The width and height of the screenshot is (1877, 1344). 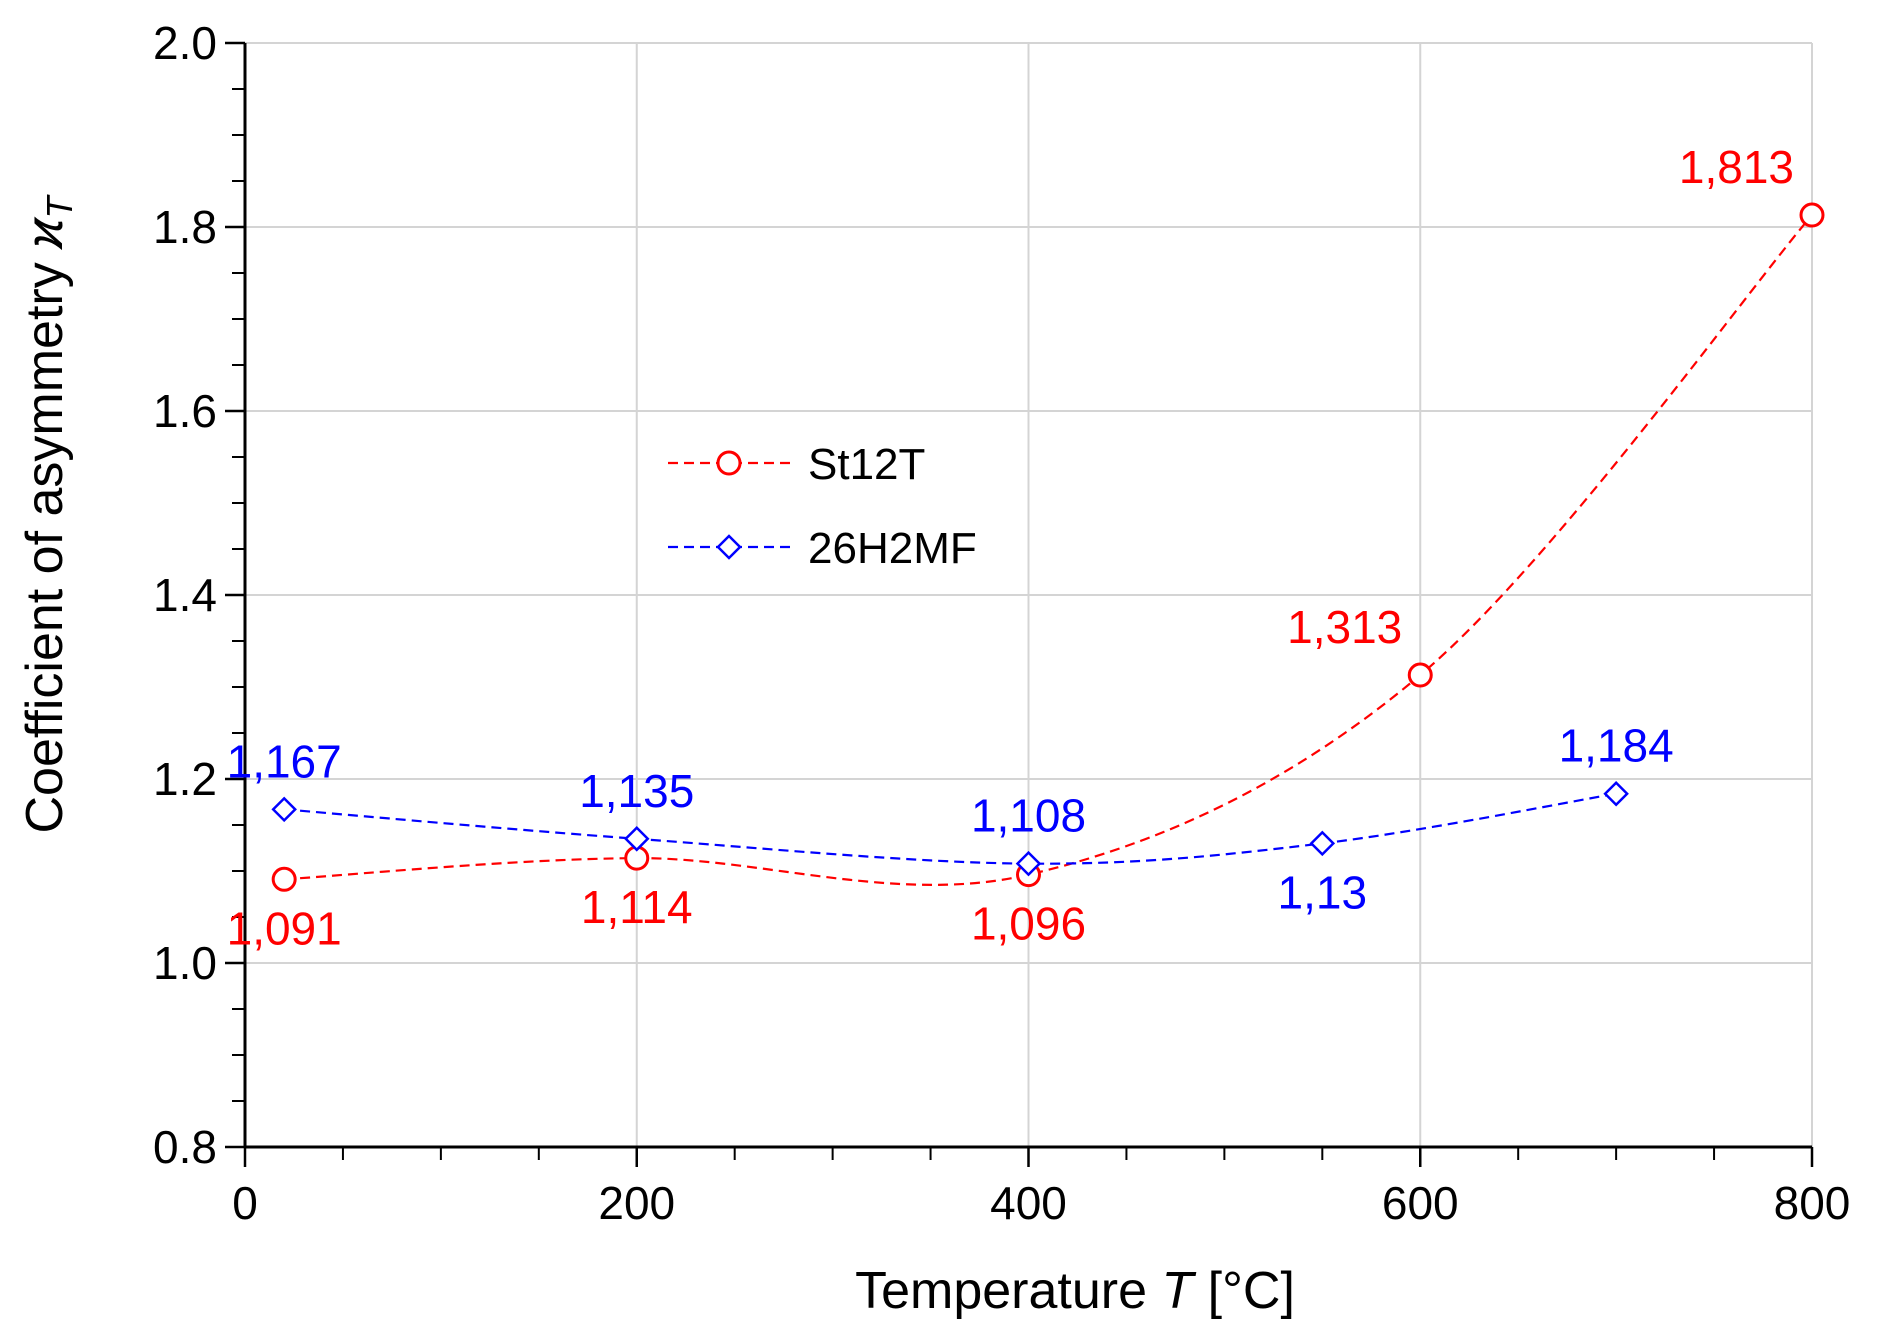 I want to click on y-axis-title-subscript: T, so click(x=59, y=206).